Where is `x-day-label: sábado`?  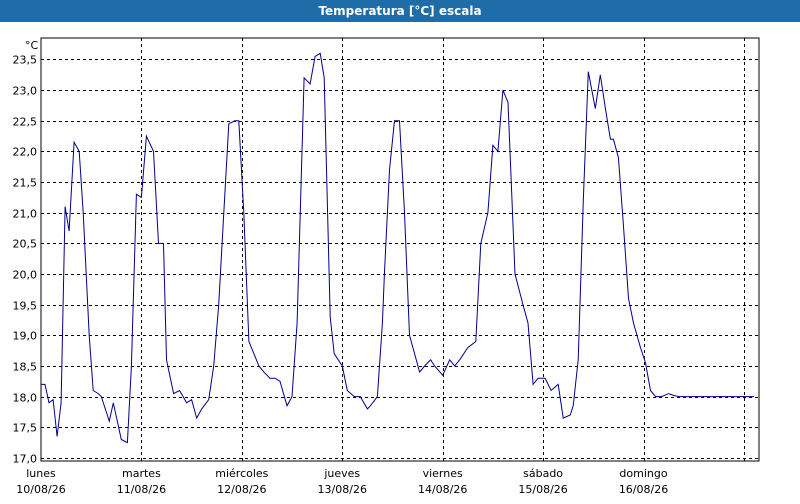 x-day-label: sábado is located at coordinates (543, 473).